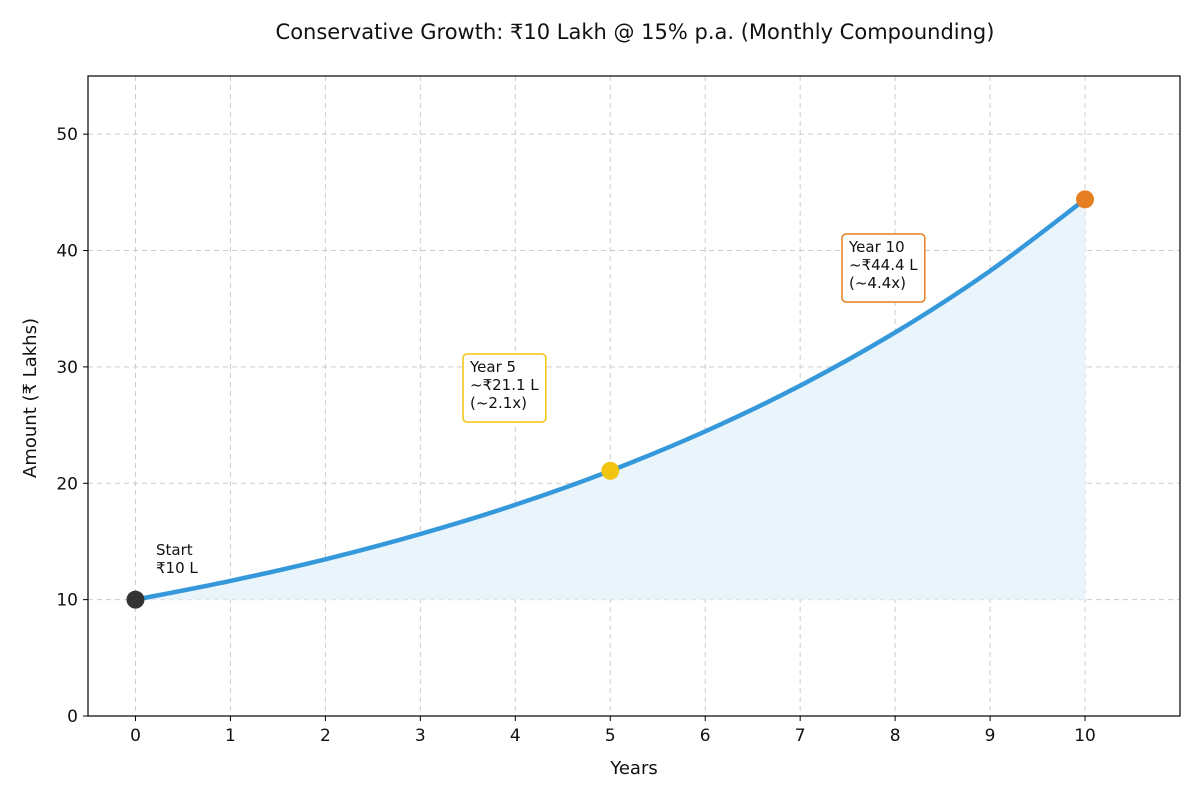 The width and height of the screenshot is (1200, 804). What do you see at coordinates (492, 367) in the screenshot?
I see `annotation-text: Year 5` at bounding box center [492, 367].